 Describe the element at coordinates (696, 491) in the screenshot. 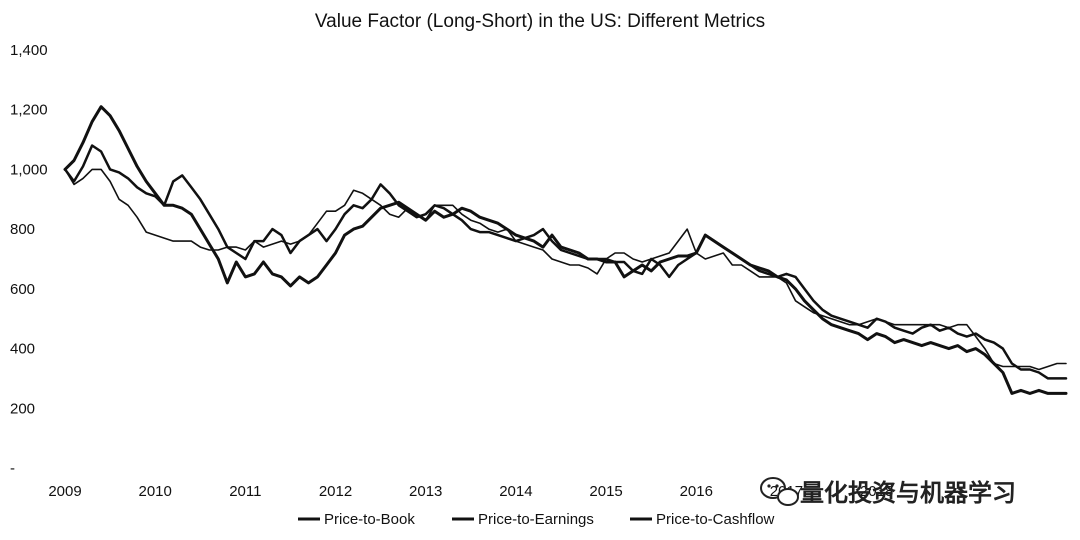

I see `x-tick-label: 2016` at that location.